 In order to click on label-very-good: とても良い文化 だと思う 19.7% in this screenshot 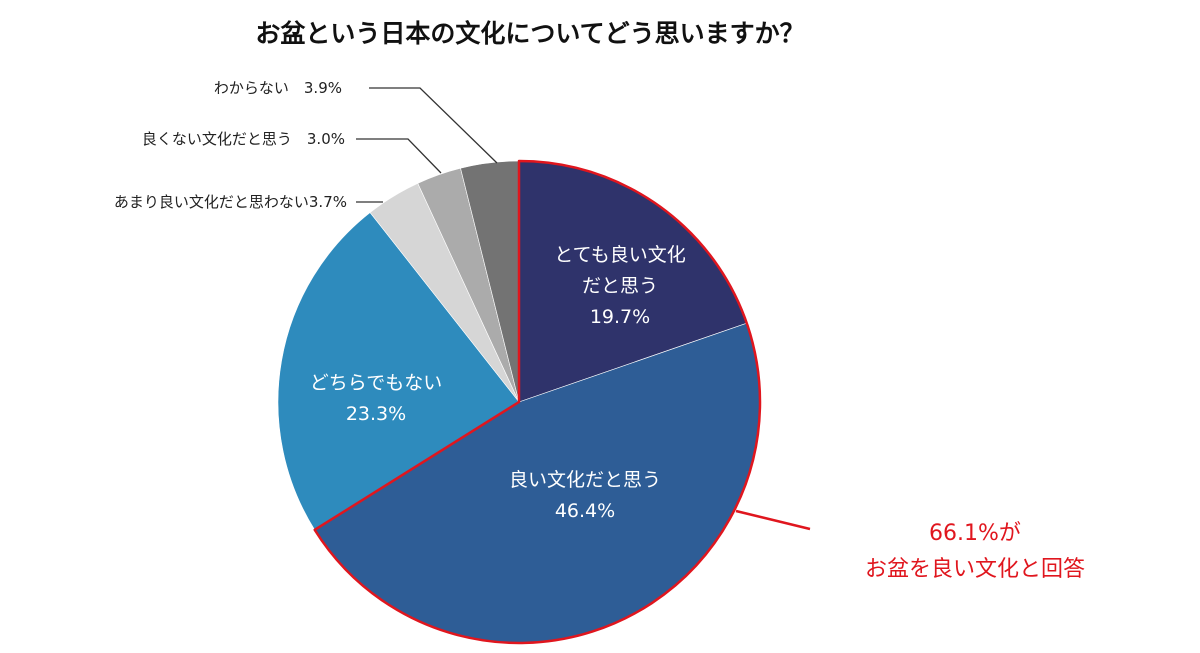, I will do `click(620, 286)`.